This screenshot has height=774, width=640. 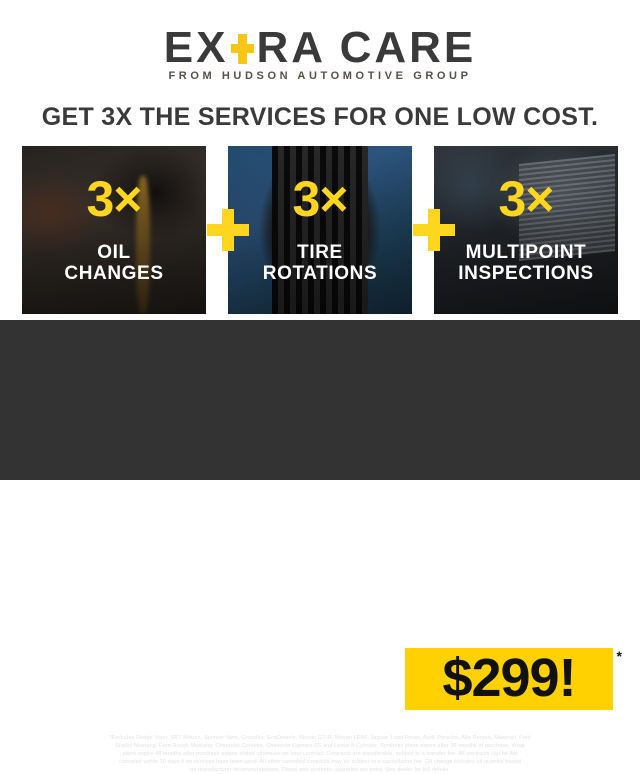 I want to click on service-card-multipoint-inspections: 3× MULTIPOINT INSPECTIONS, so click(x=526, y=230).